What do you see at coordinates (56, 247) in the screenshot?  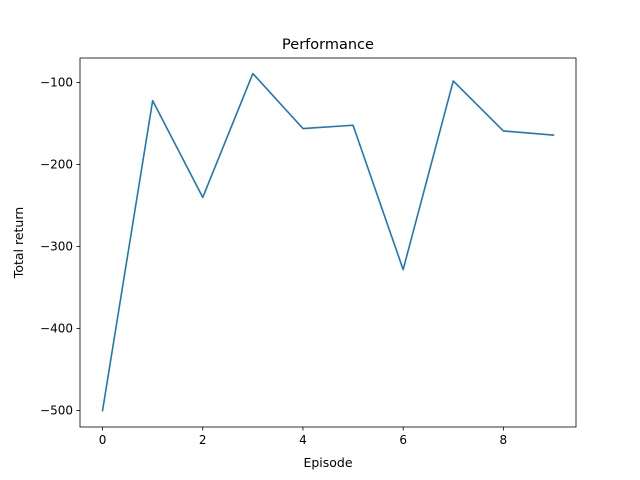 I see `y-tick-label: −300` at bounding box center [56, 247].